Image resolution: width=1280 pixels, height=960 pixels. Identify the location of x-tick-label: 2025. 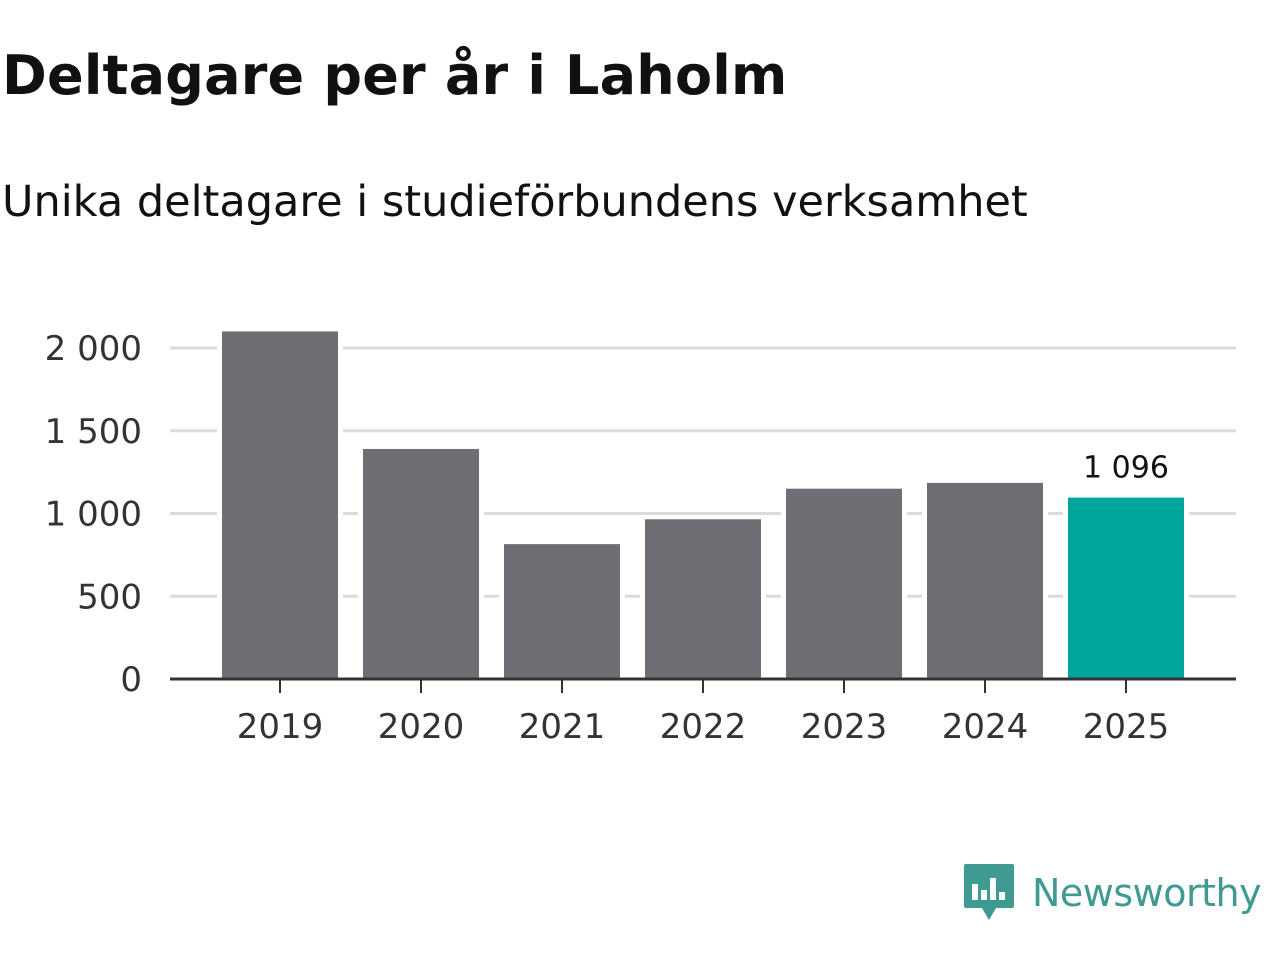
(1126, 727).